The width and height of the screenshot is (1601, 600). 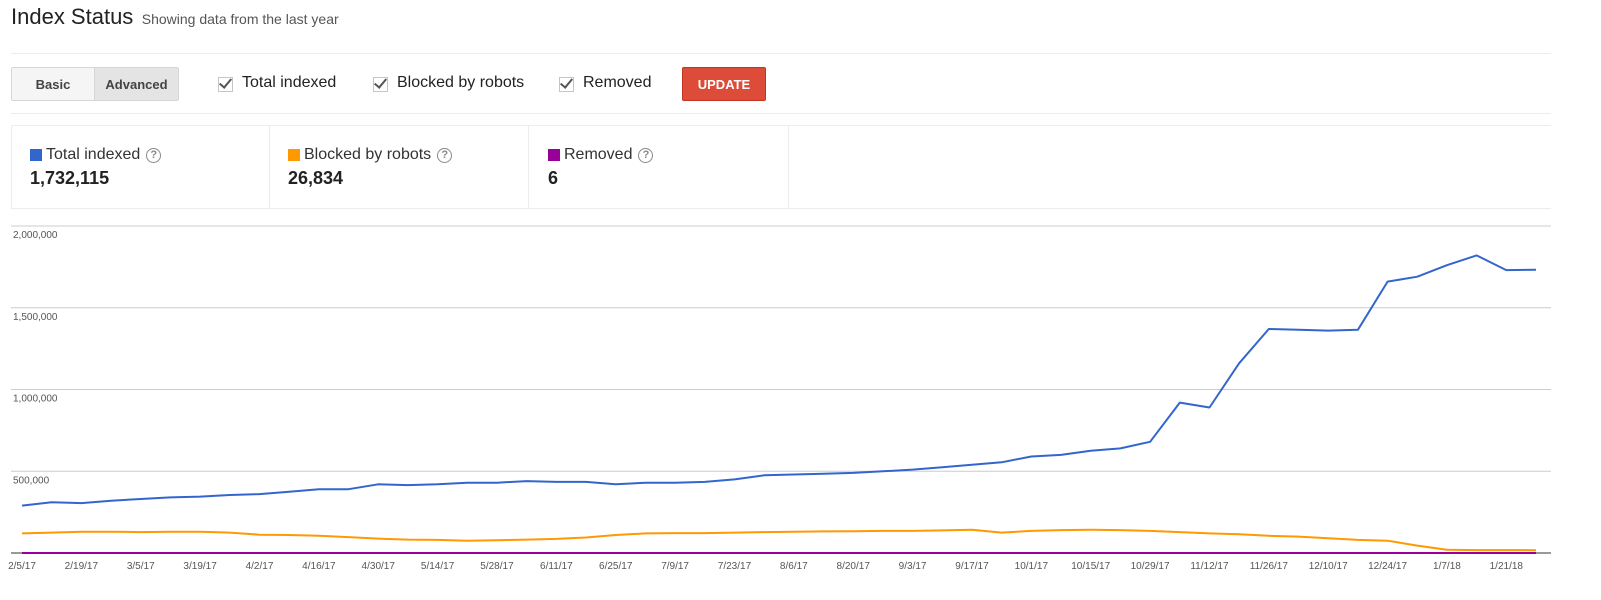 I want to click on x-tick-label: 4/30/17, so click(x=379, y=566).